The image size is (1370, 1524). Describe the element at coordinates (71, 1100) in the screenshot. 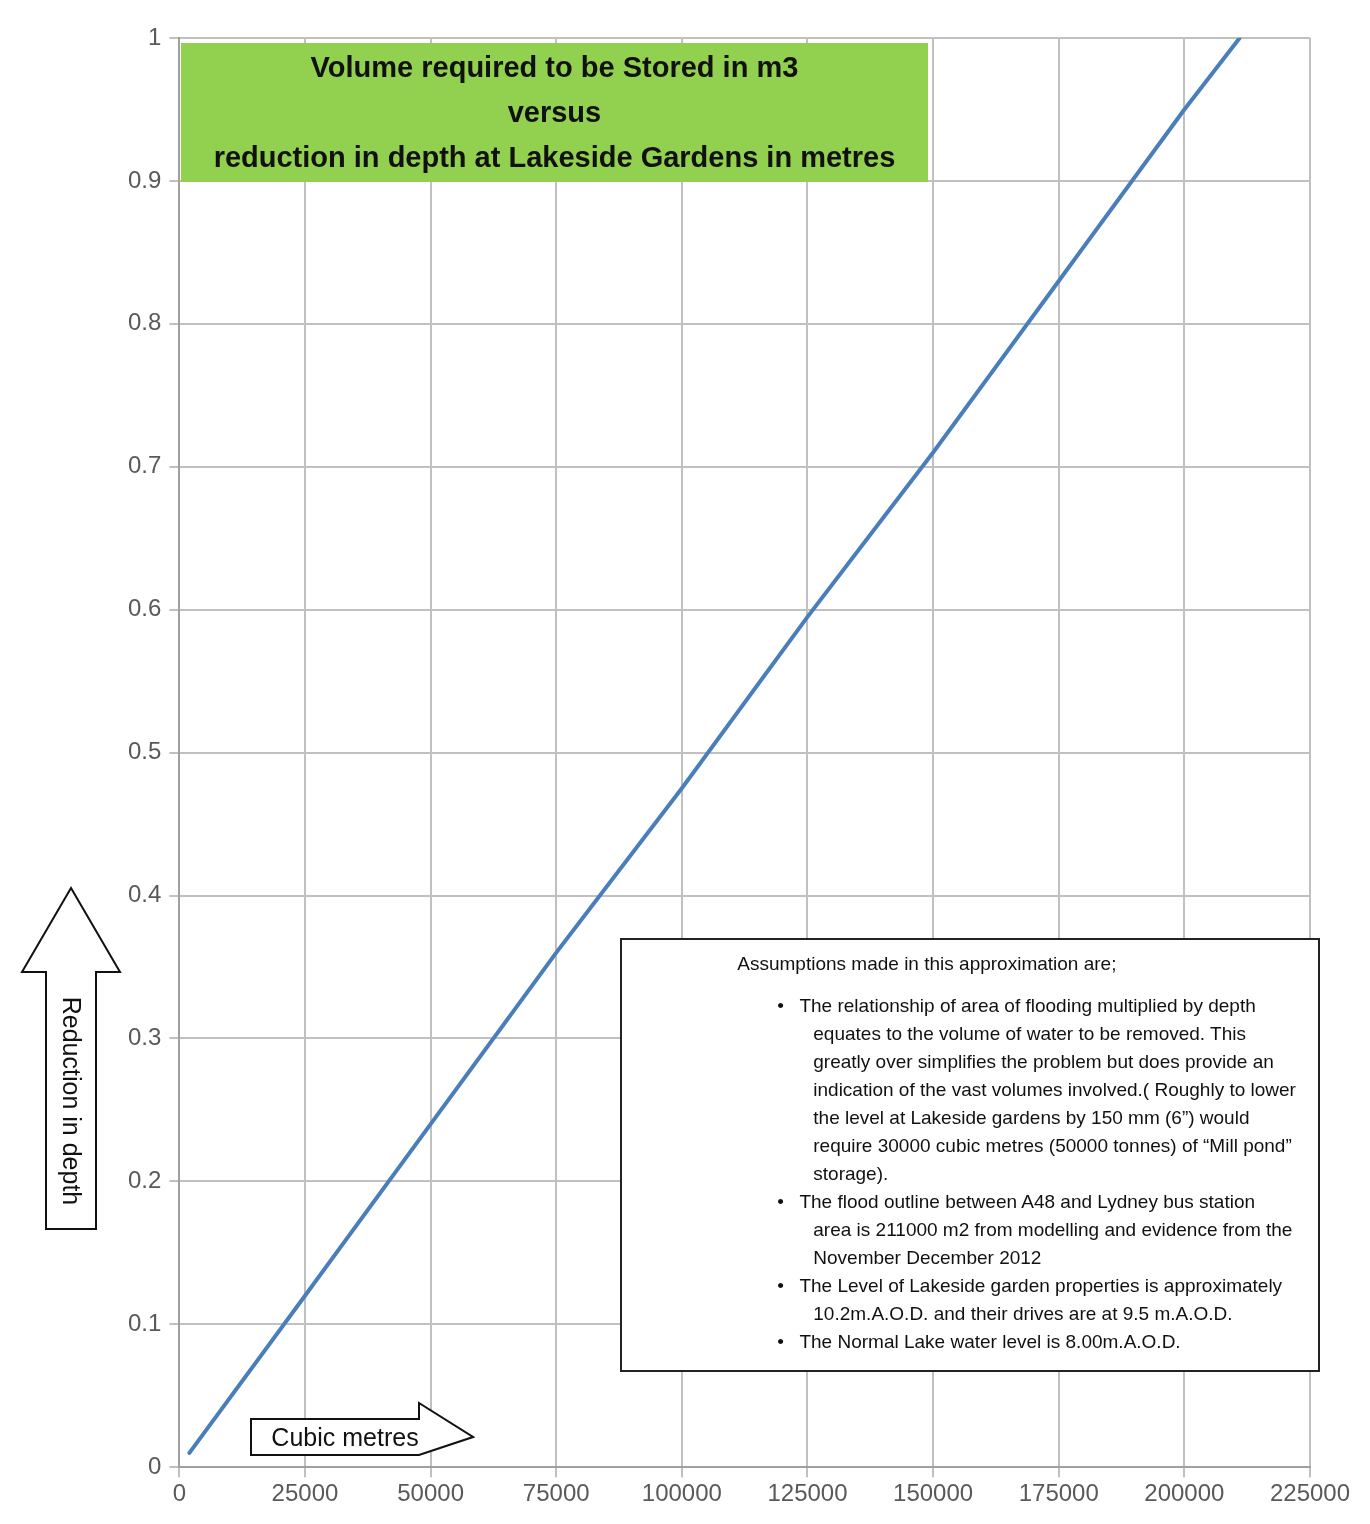

I see `y-axis-title: Reduction in depth` at that location.